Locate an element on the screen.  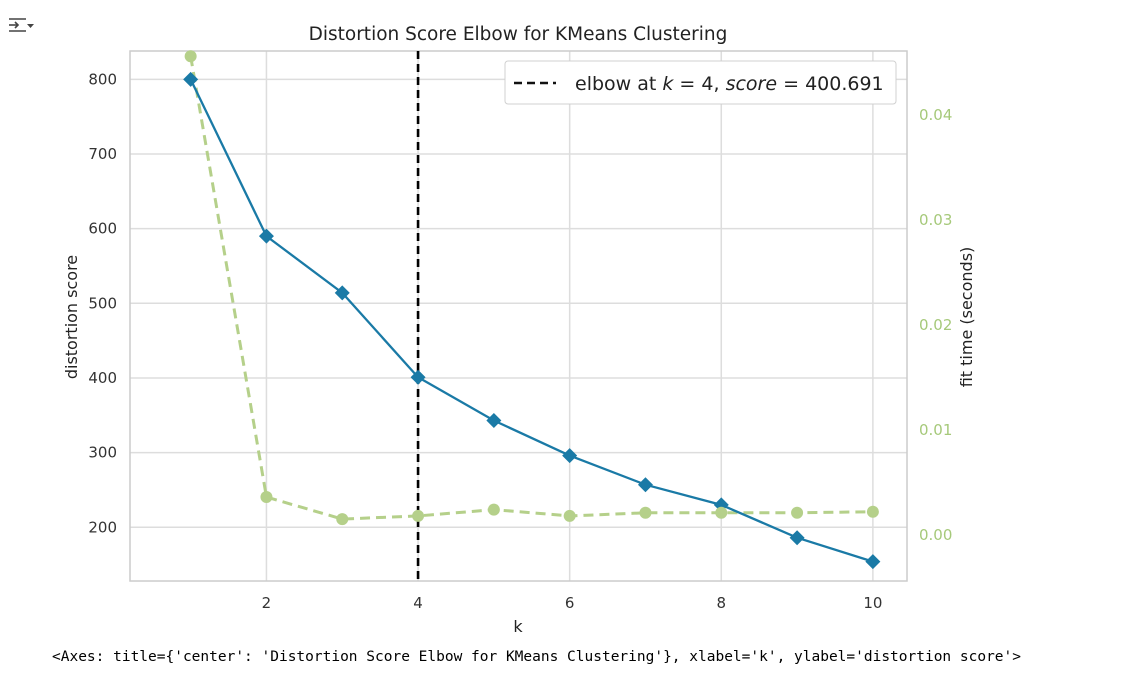
y2-tick-label: 0.02 is located at coordinates (935, 325).